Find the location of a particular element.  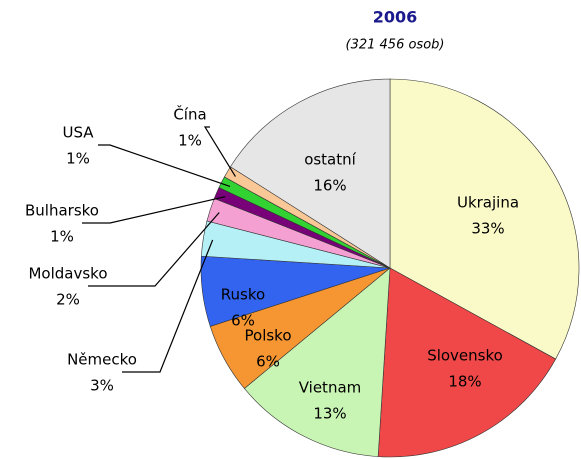

slice-label: Bulharsko is located at coordinates (62, 211).